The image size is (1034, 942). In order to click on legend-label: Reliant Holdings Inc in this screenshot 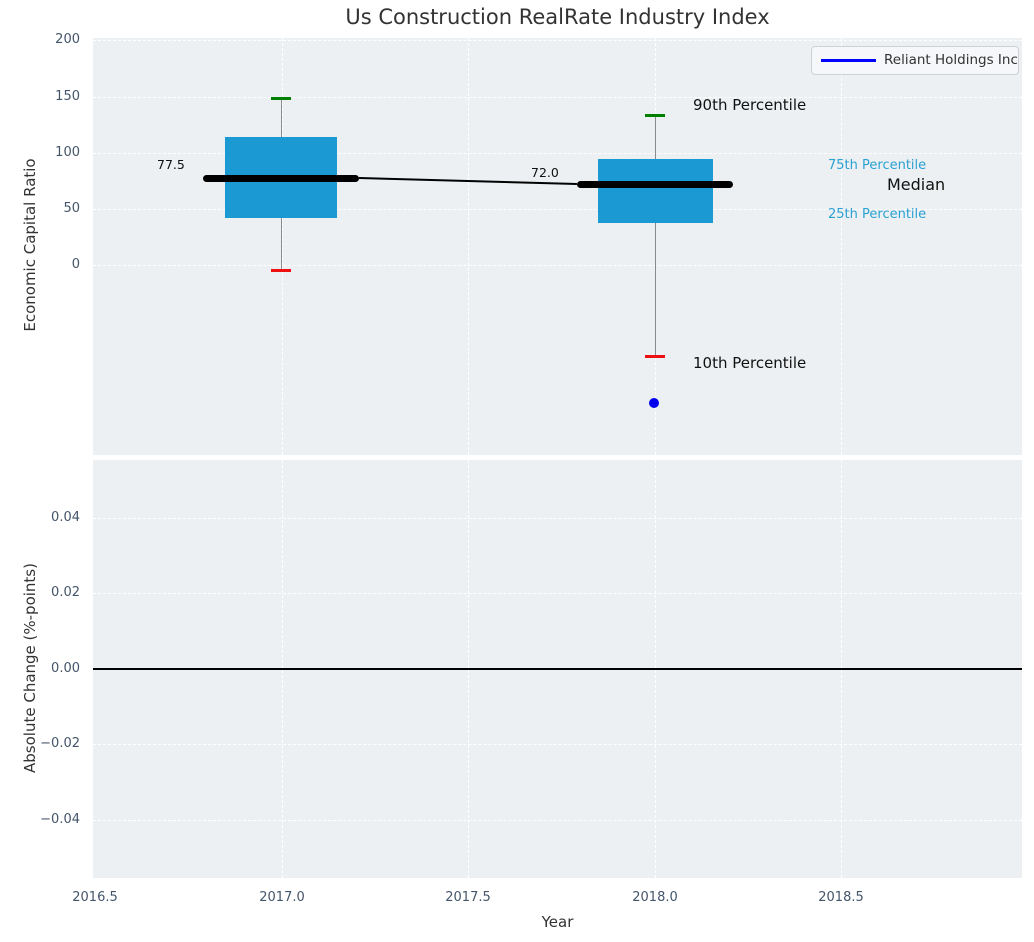, I will do `click(951, 60)`.